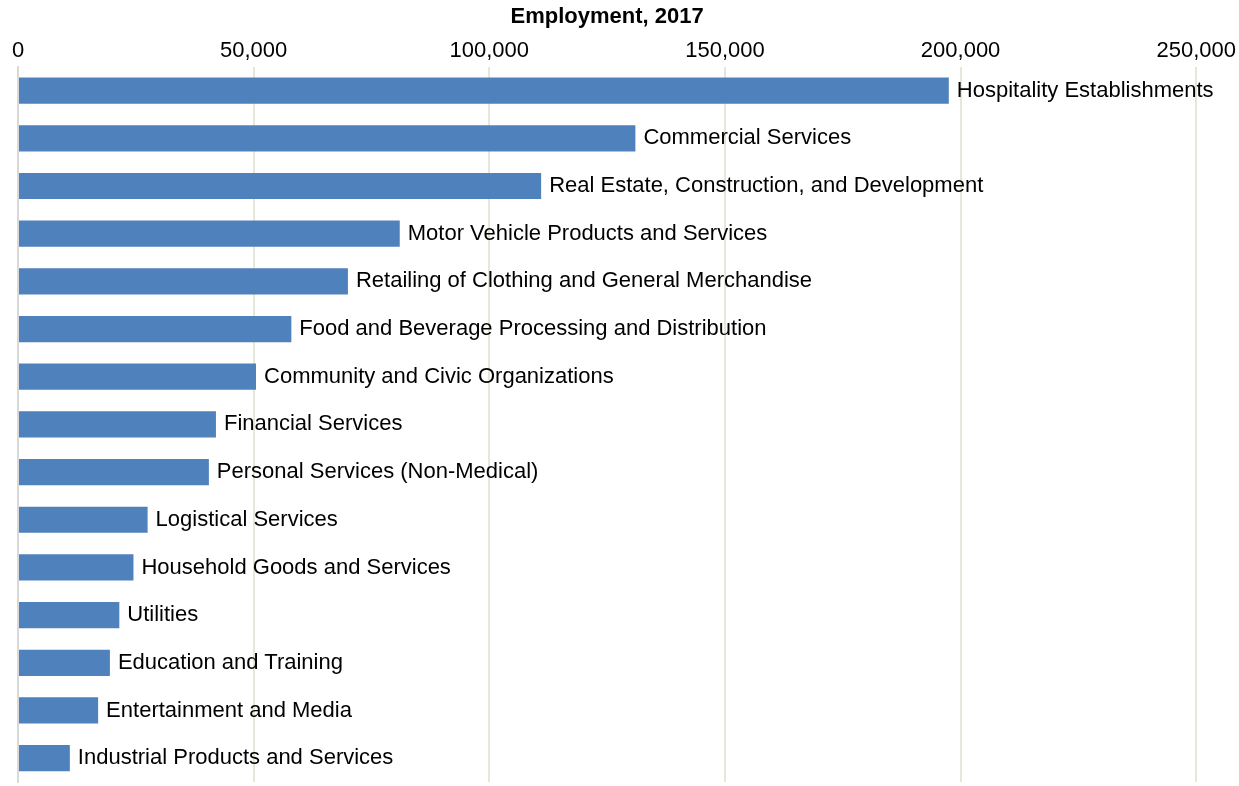 The image size is (1239, 786). What do you see at coordinates (960, 49) in the screenshot?
I see `x-tick-label: 200,000` at bounding box center [960, 49].